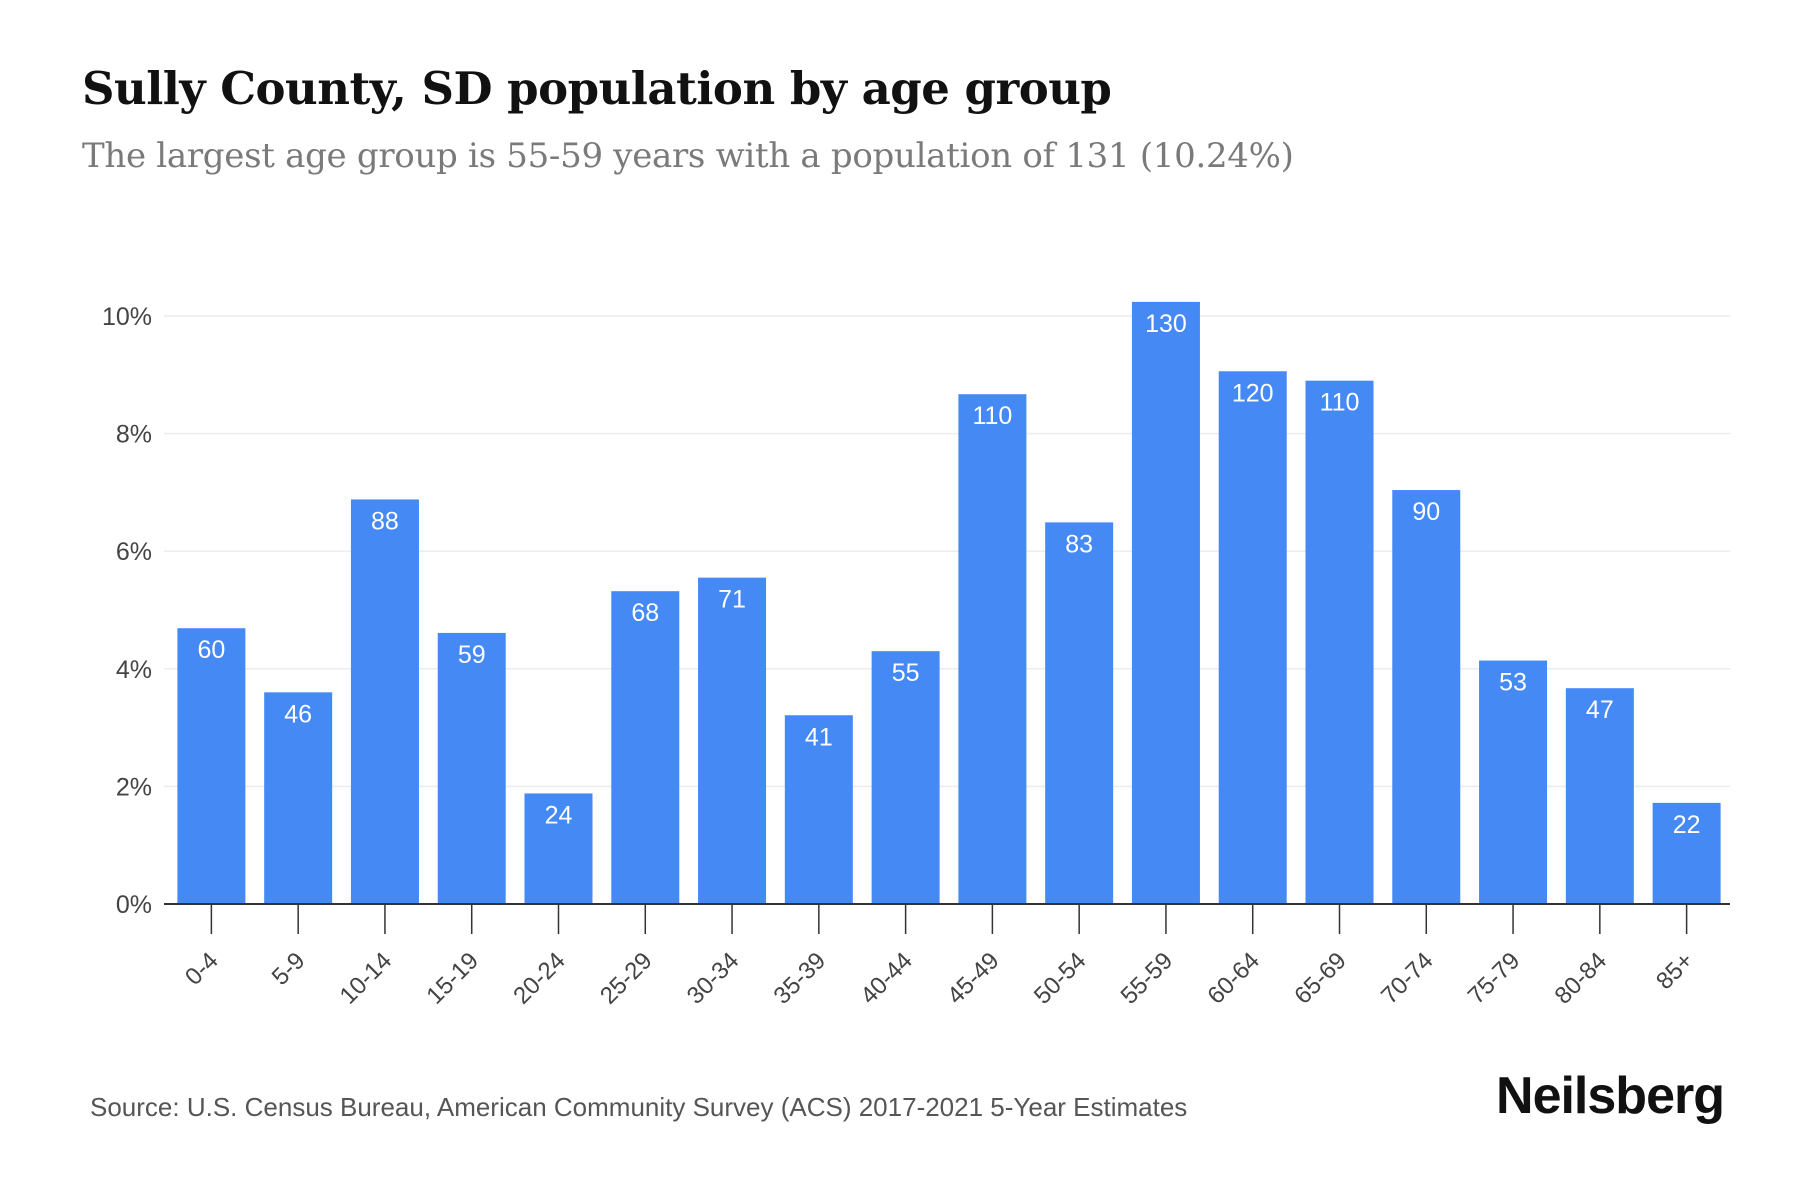 The height and width of the screenshot is (1200, 1800). What do you see at coordinates (1320, 978) in the screenshot?
I see `x-tick-label: 65-69` at bounding box center [1320, 978].